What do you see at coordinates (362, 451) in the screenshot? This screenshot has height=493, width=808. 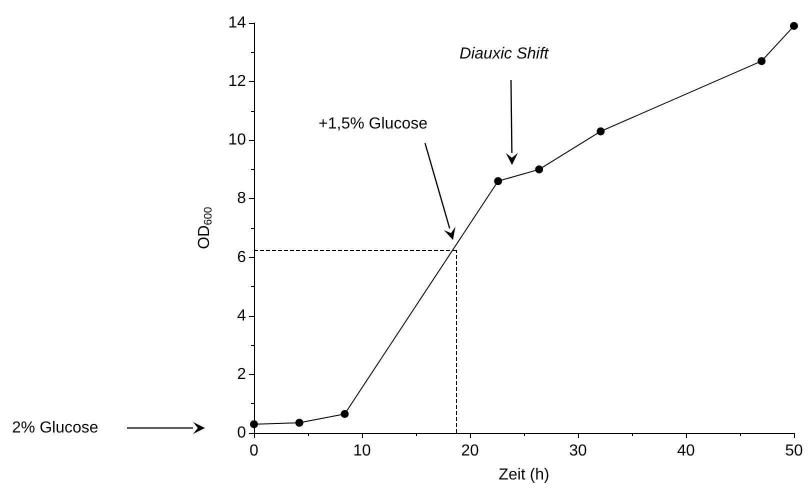 I see `x-tick-label: 10` at bounding box center [362, 451].